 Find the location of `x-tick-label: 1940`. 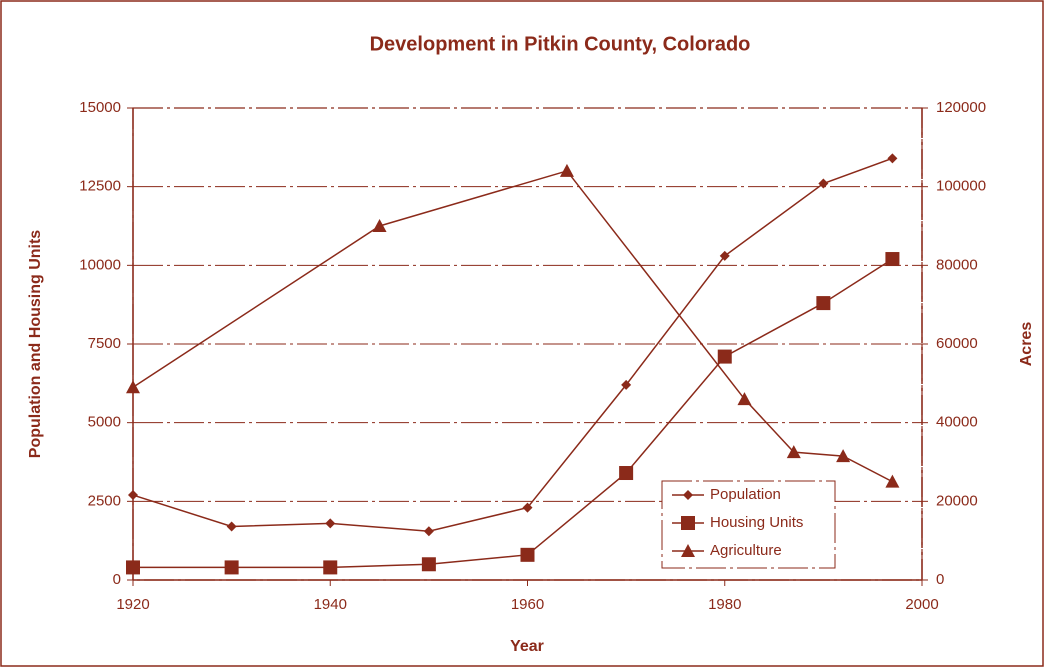

x-tick-label: 1940 is located at coordinates (330, 604).